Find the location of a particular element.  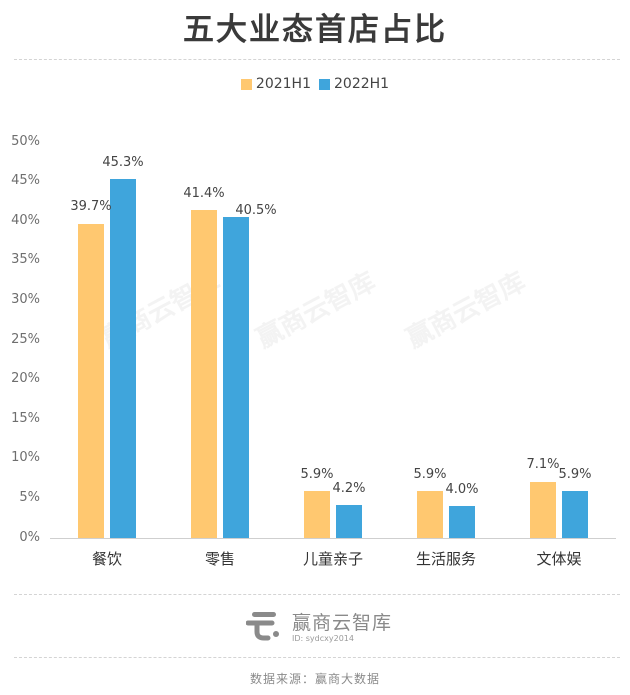

value-label: 41.4% is located at coordinates (204, 193).